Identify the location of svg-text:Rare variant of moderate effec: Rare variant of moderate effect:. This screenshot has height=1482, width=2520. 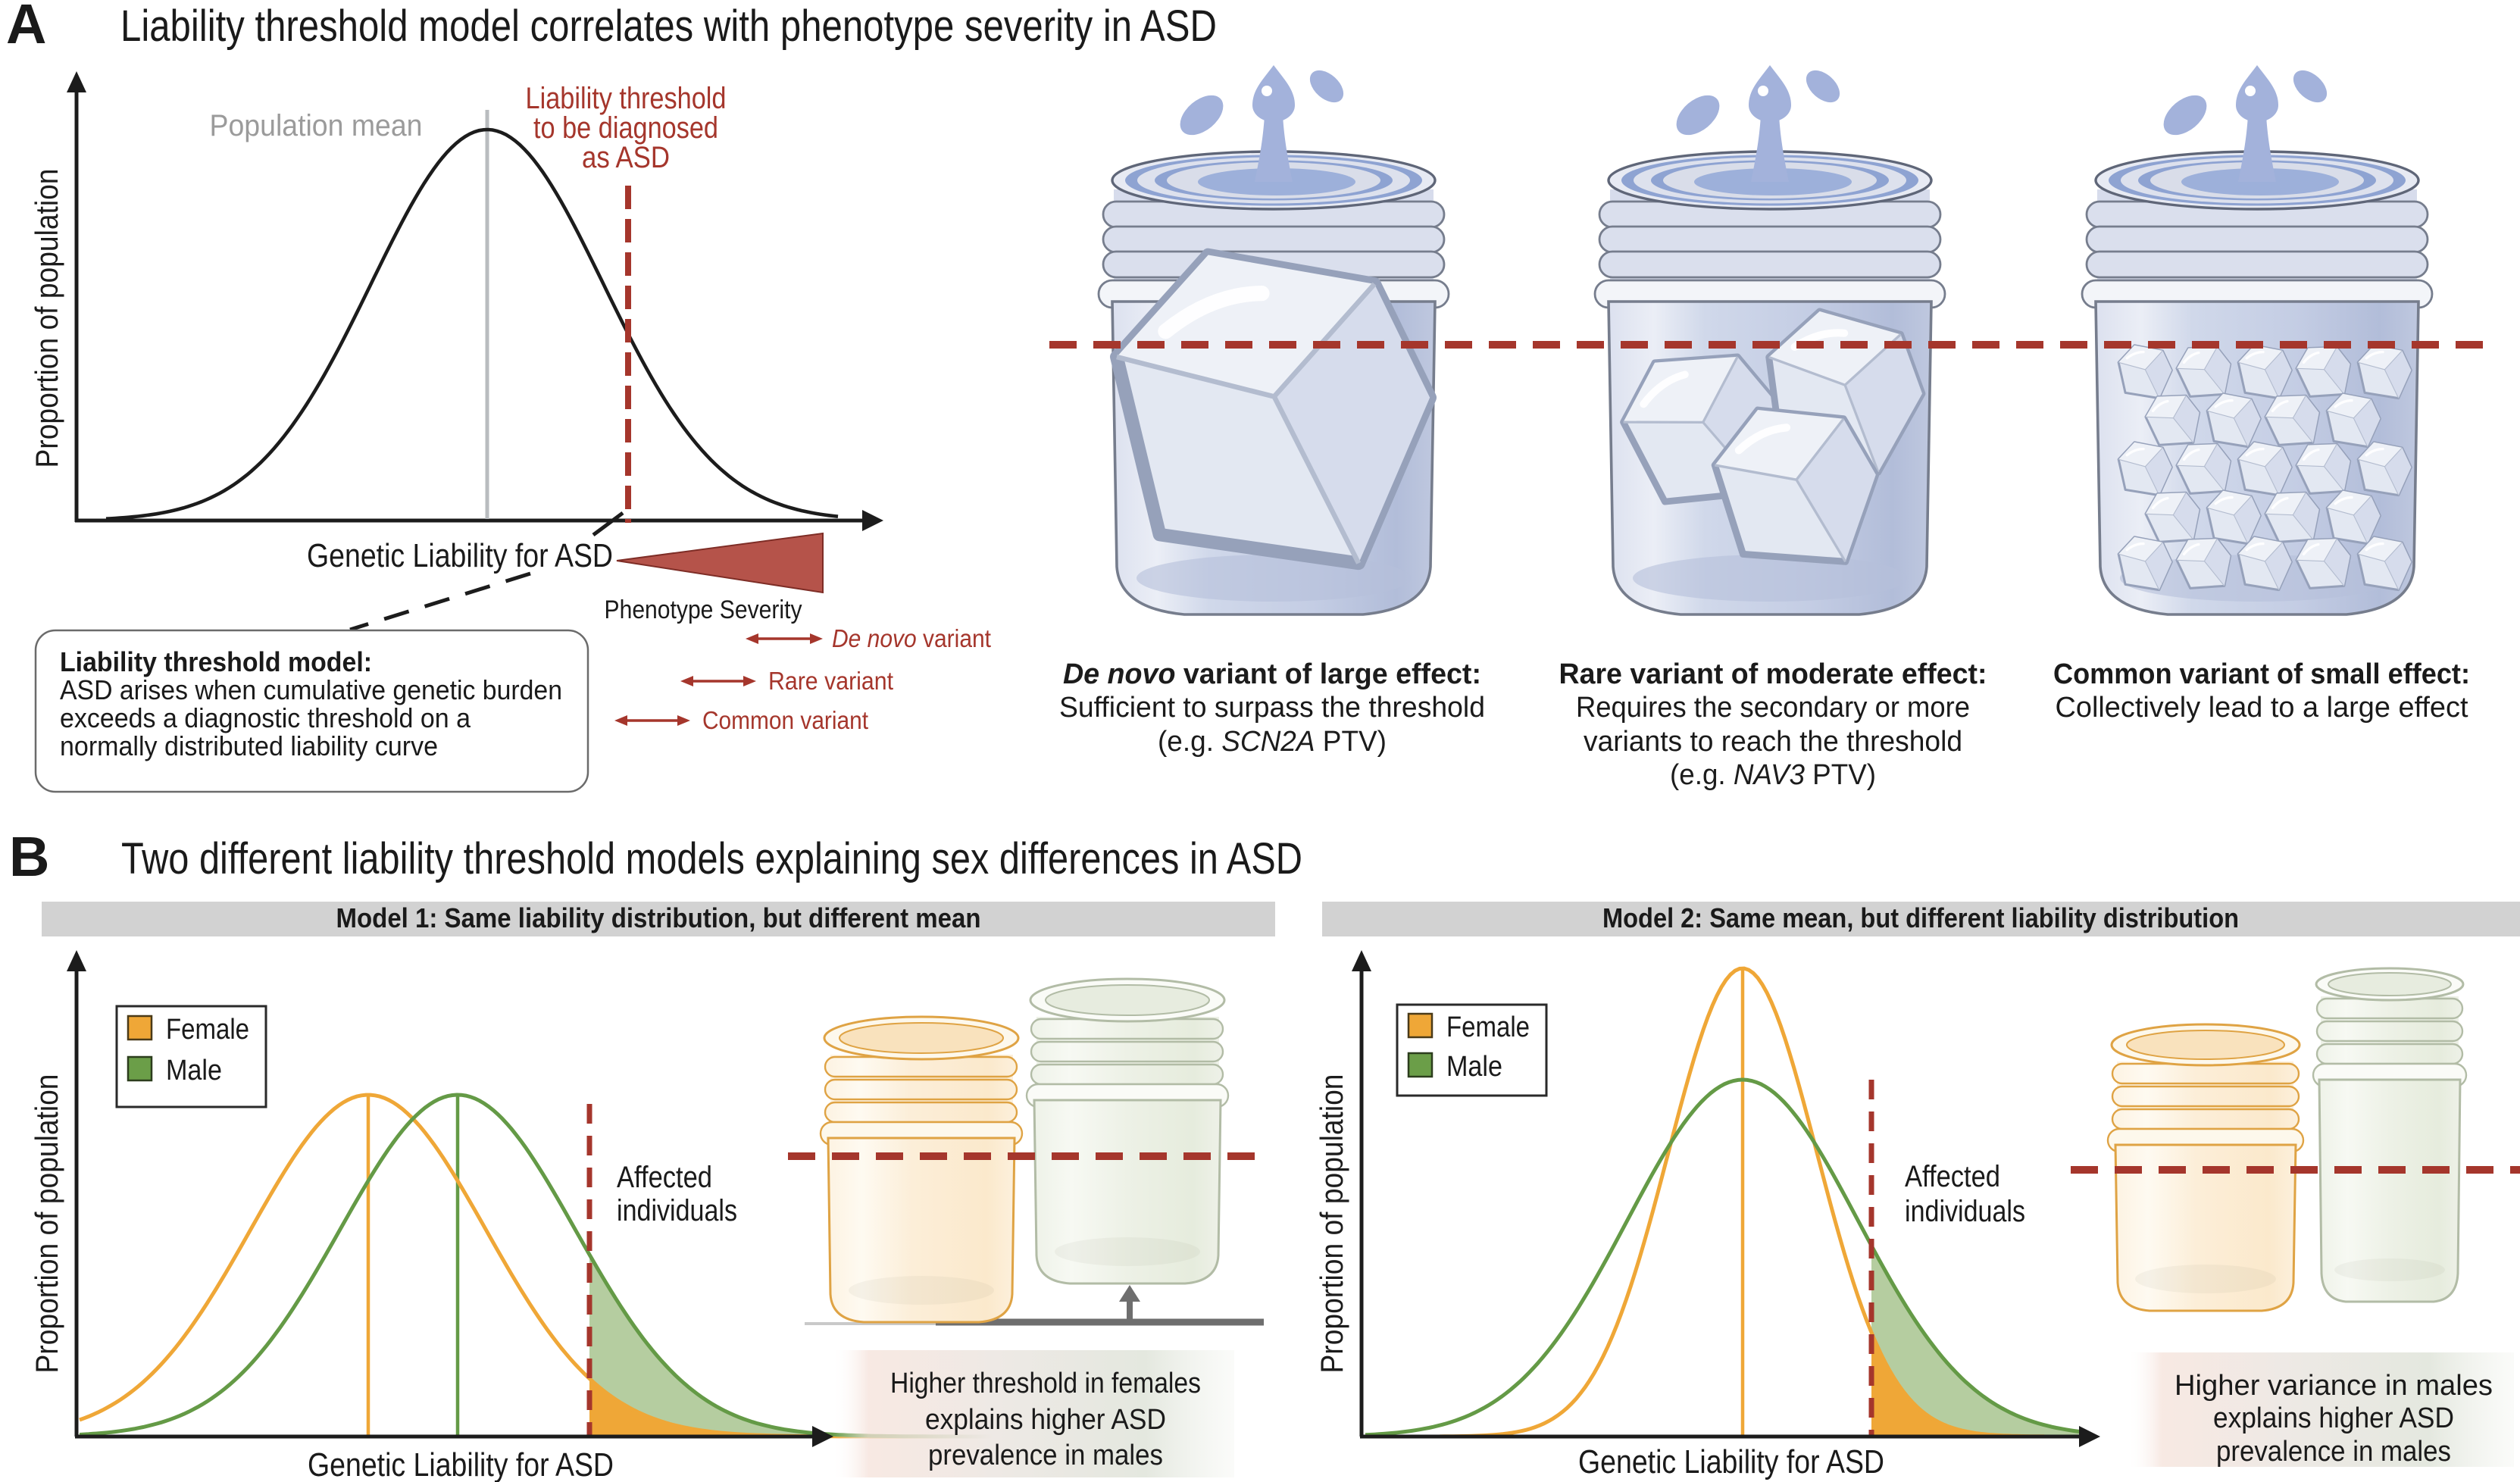
(1773, 674).